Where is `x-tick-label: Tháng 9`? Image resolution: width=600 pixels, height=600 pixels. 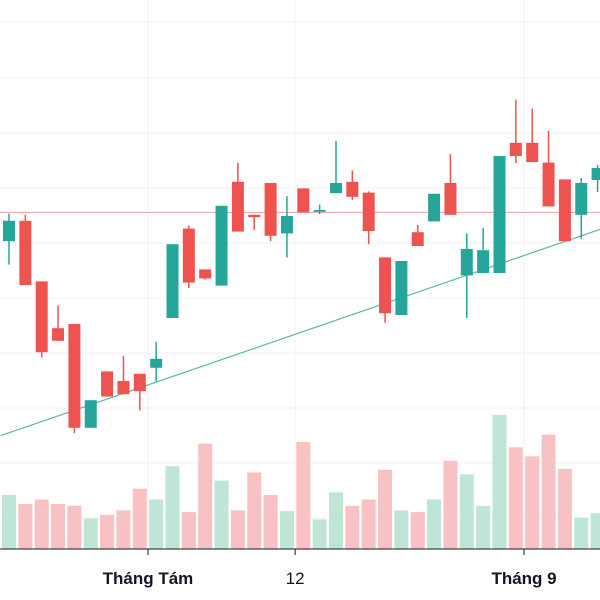
x-tick-label: Tháng 9 is located at coordinates (523, 578).